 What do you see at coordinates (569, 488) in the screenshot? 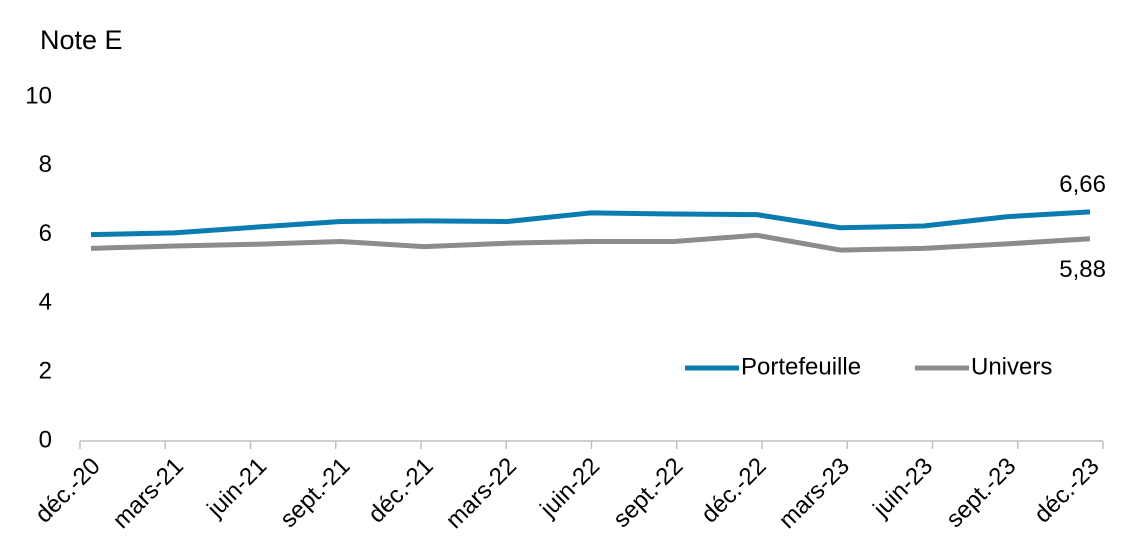
I see `x-tick-label: juin-22` at bounding box center [569, 488].